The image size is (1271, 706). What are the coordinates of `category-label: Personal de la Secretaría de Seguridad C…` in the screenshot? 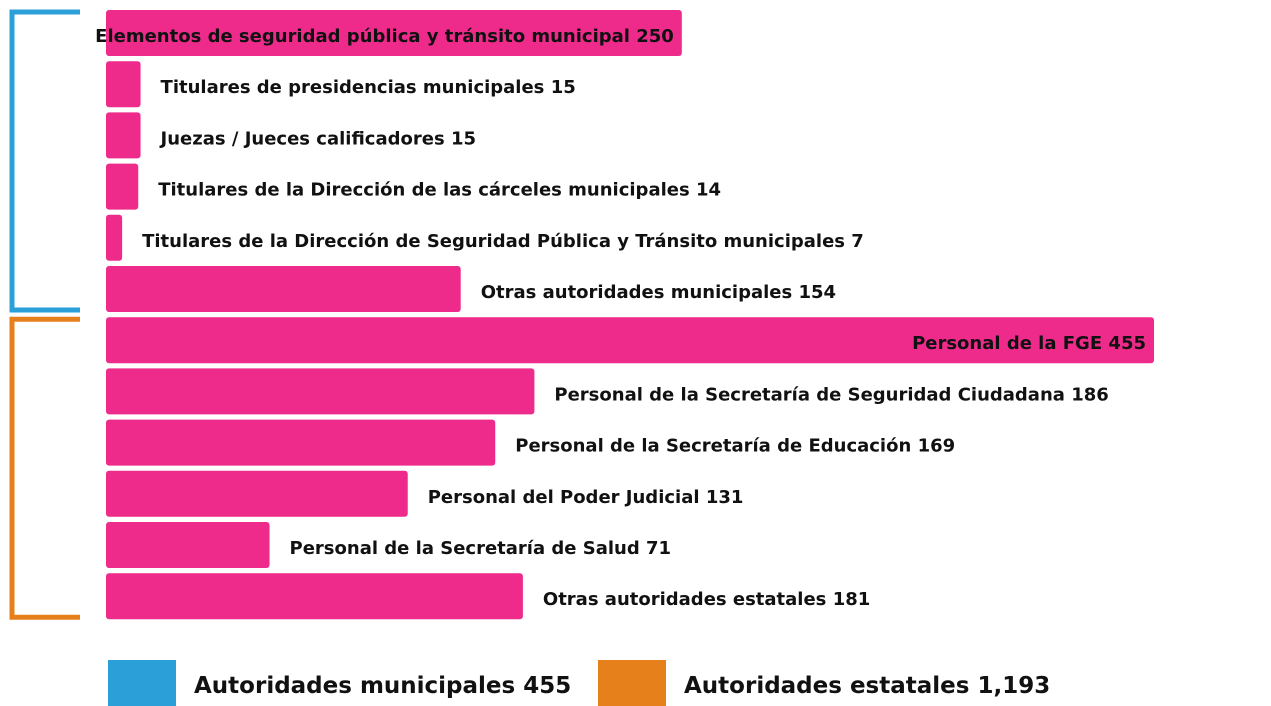 It's located at (809, 394).